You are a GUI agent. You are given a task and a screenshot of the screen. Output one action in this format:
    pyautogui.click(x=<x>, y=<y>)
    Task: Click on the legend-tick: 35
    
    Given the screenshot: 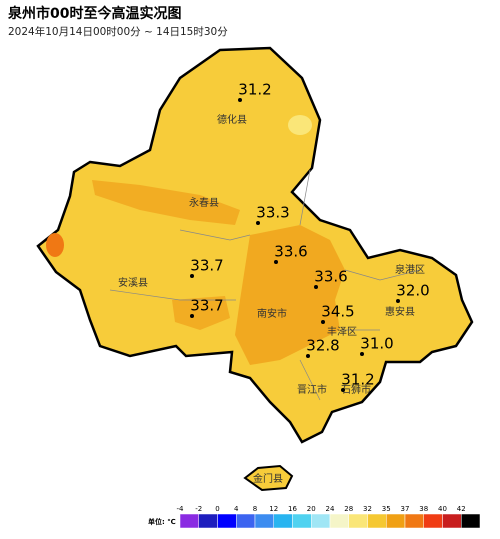 What is the action you would take?
    pyautogui.click(x=386, y=509)
    